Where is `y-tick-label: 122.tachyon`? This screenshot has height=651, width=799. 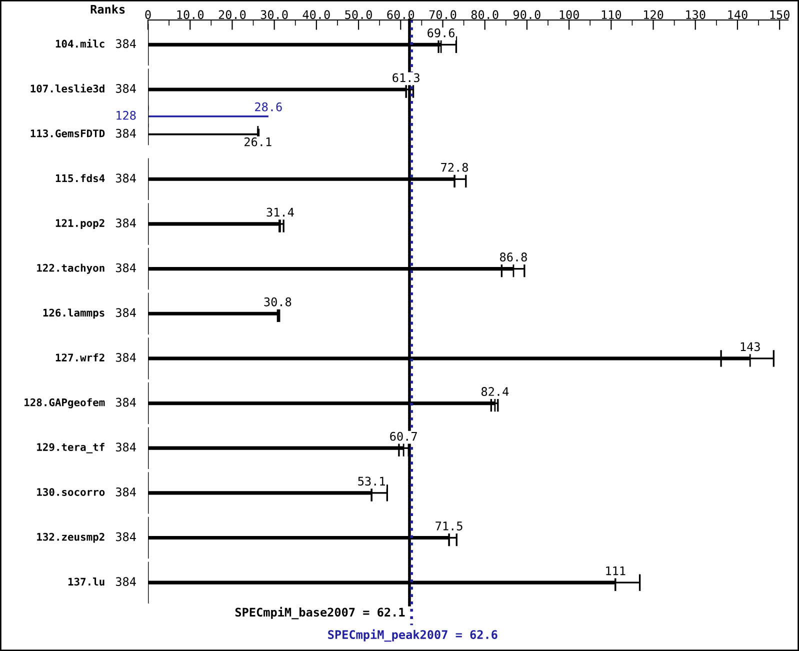
y-tick-label: 122.tachyon is located at coordinates (70, 269).